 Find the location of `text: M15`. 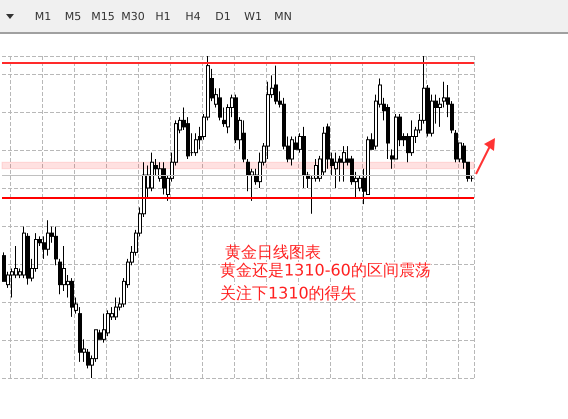

text: M15 is located at coordinates (103, 16).